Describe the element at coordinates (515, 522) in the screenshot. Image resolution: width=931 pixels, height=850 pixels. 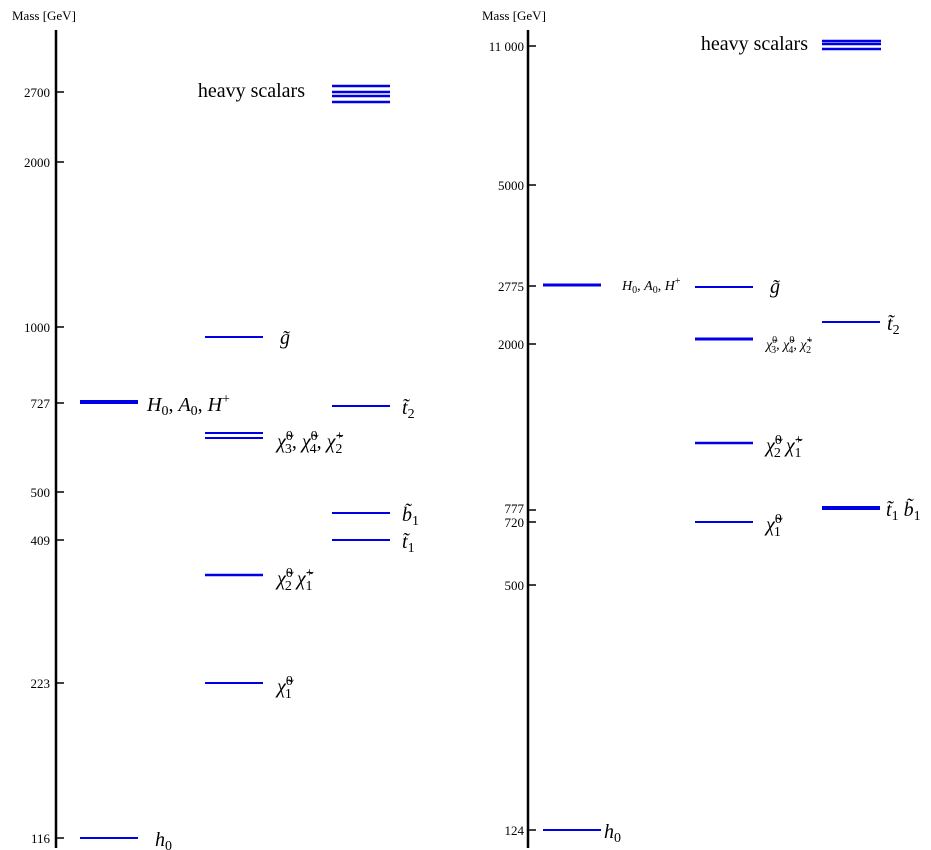
I see `right-tick-label: 720` at that location.